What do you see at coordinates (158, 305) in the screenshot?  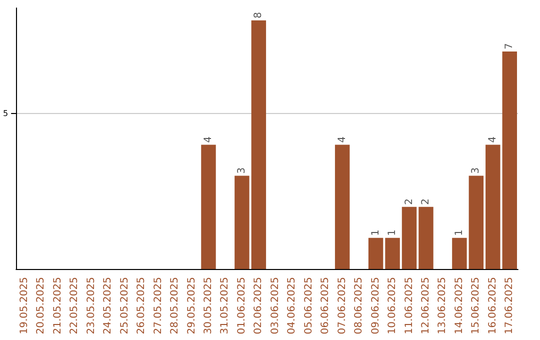 I see `x-tick-label: 27.05.2025` at bounding box center [158, 305].